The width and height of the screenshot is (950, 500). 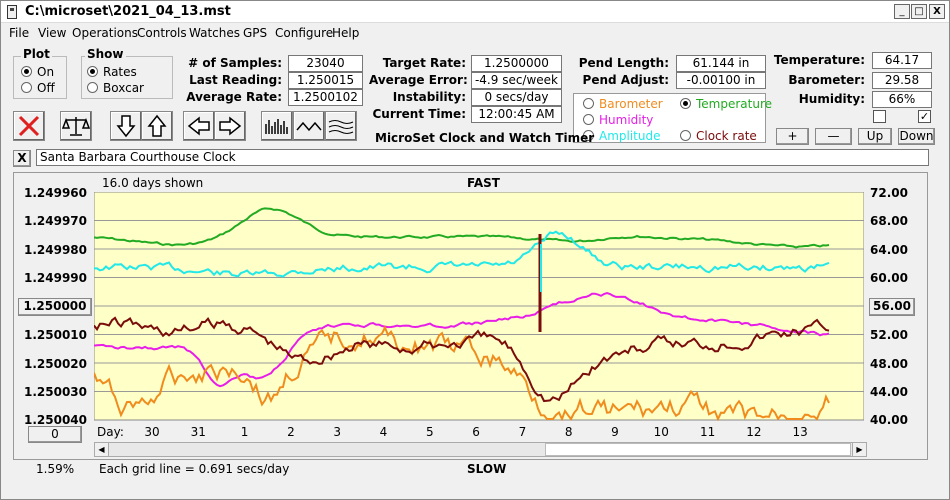 I want to click on sensor-temperature-radio: Temperature, so click(x=726, y=104).